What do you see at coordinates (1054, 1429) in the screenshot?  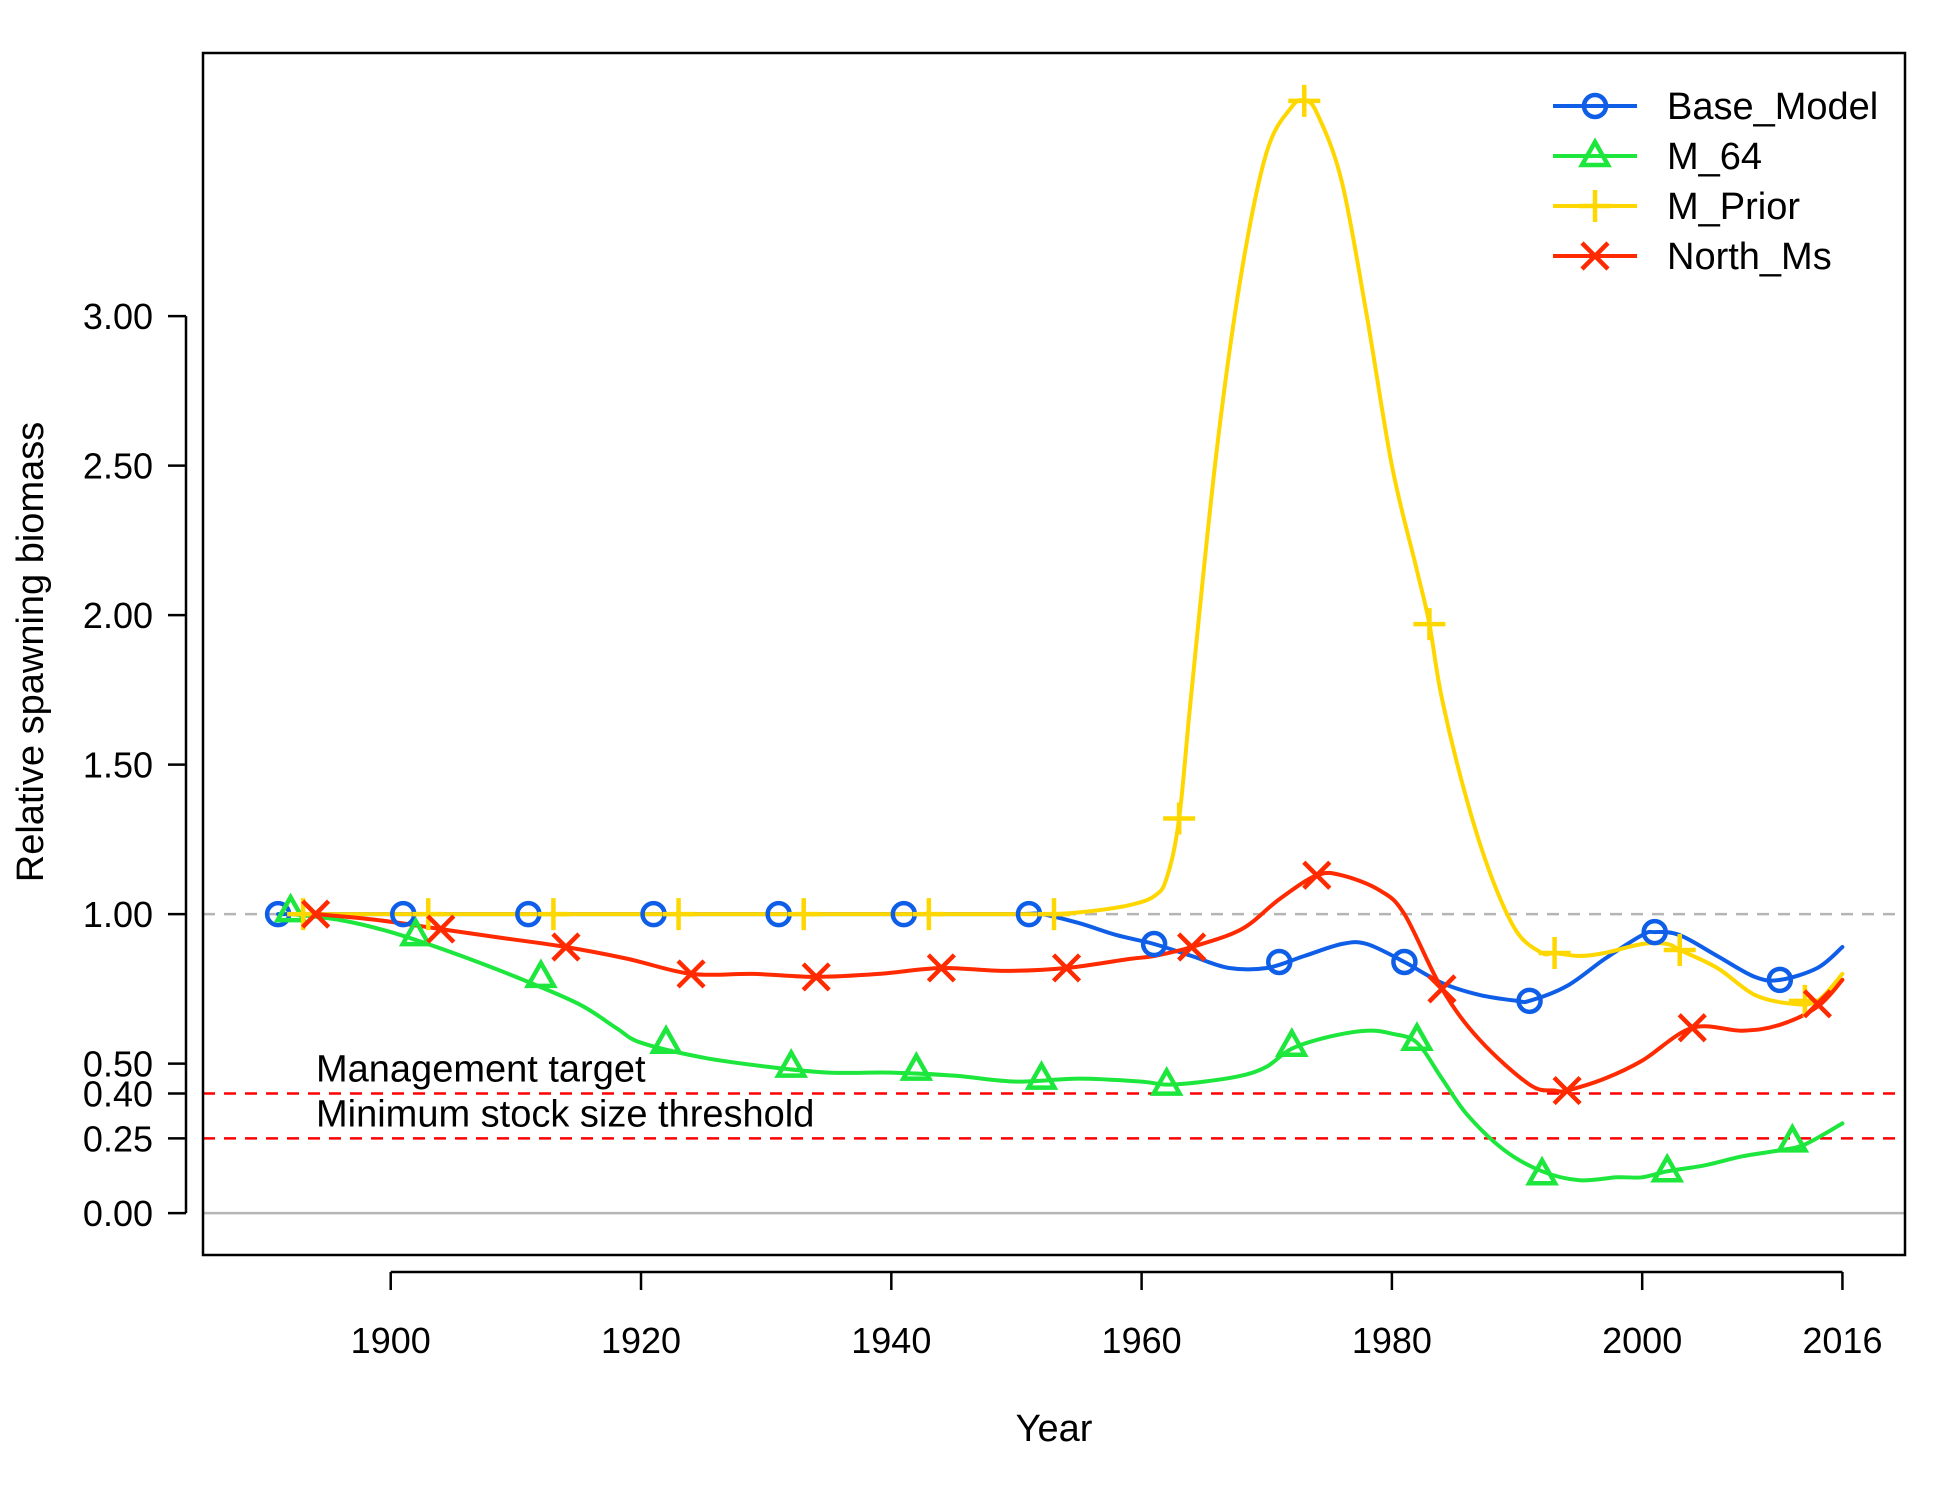 I see `x-axis-title: Year` at bounding box center [1054, 1429].